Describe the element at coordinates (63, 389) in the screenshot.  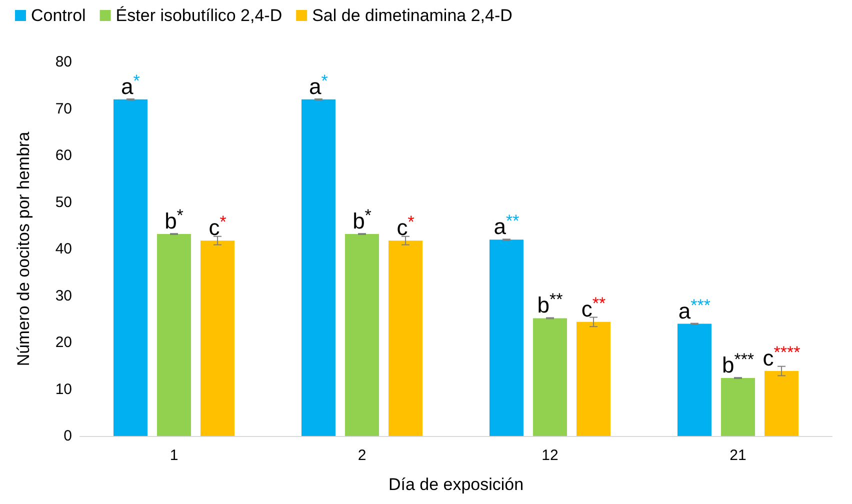
I see `y-tick-label: 10` at that location.